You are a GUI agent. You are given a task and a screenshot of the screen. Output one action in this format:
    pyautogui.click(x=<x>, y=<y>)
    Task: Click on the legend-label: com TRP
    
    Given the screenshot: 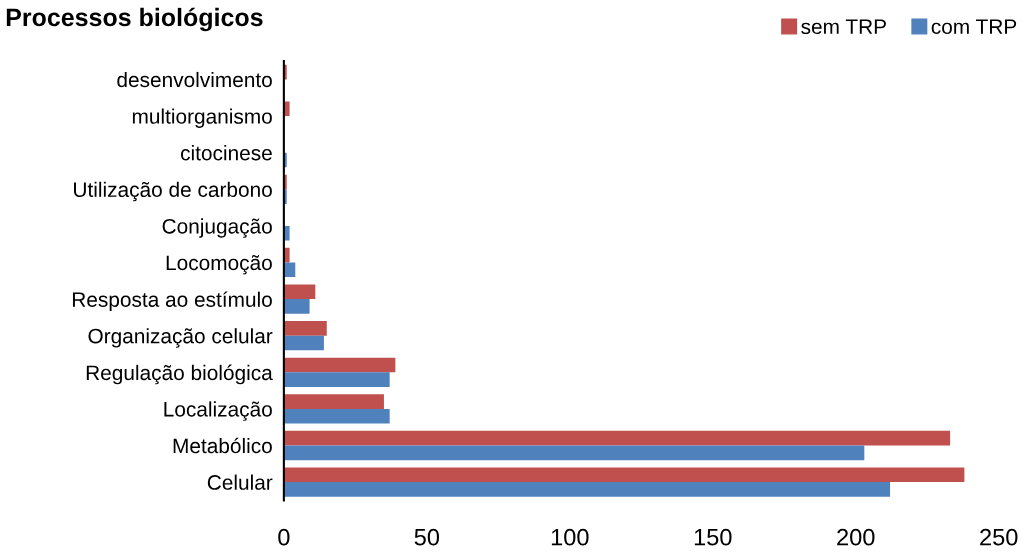 What is the action you would take?
    pyautogui.click(x=974, y=27)
    